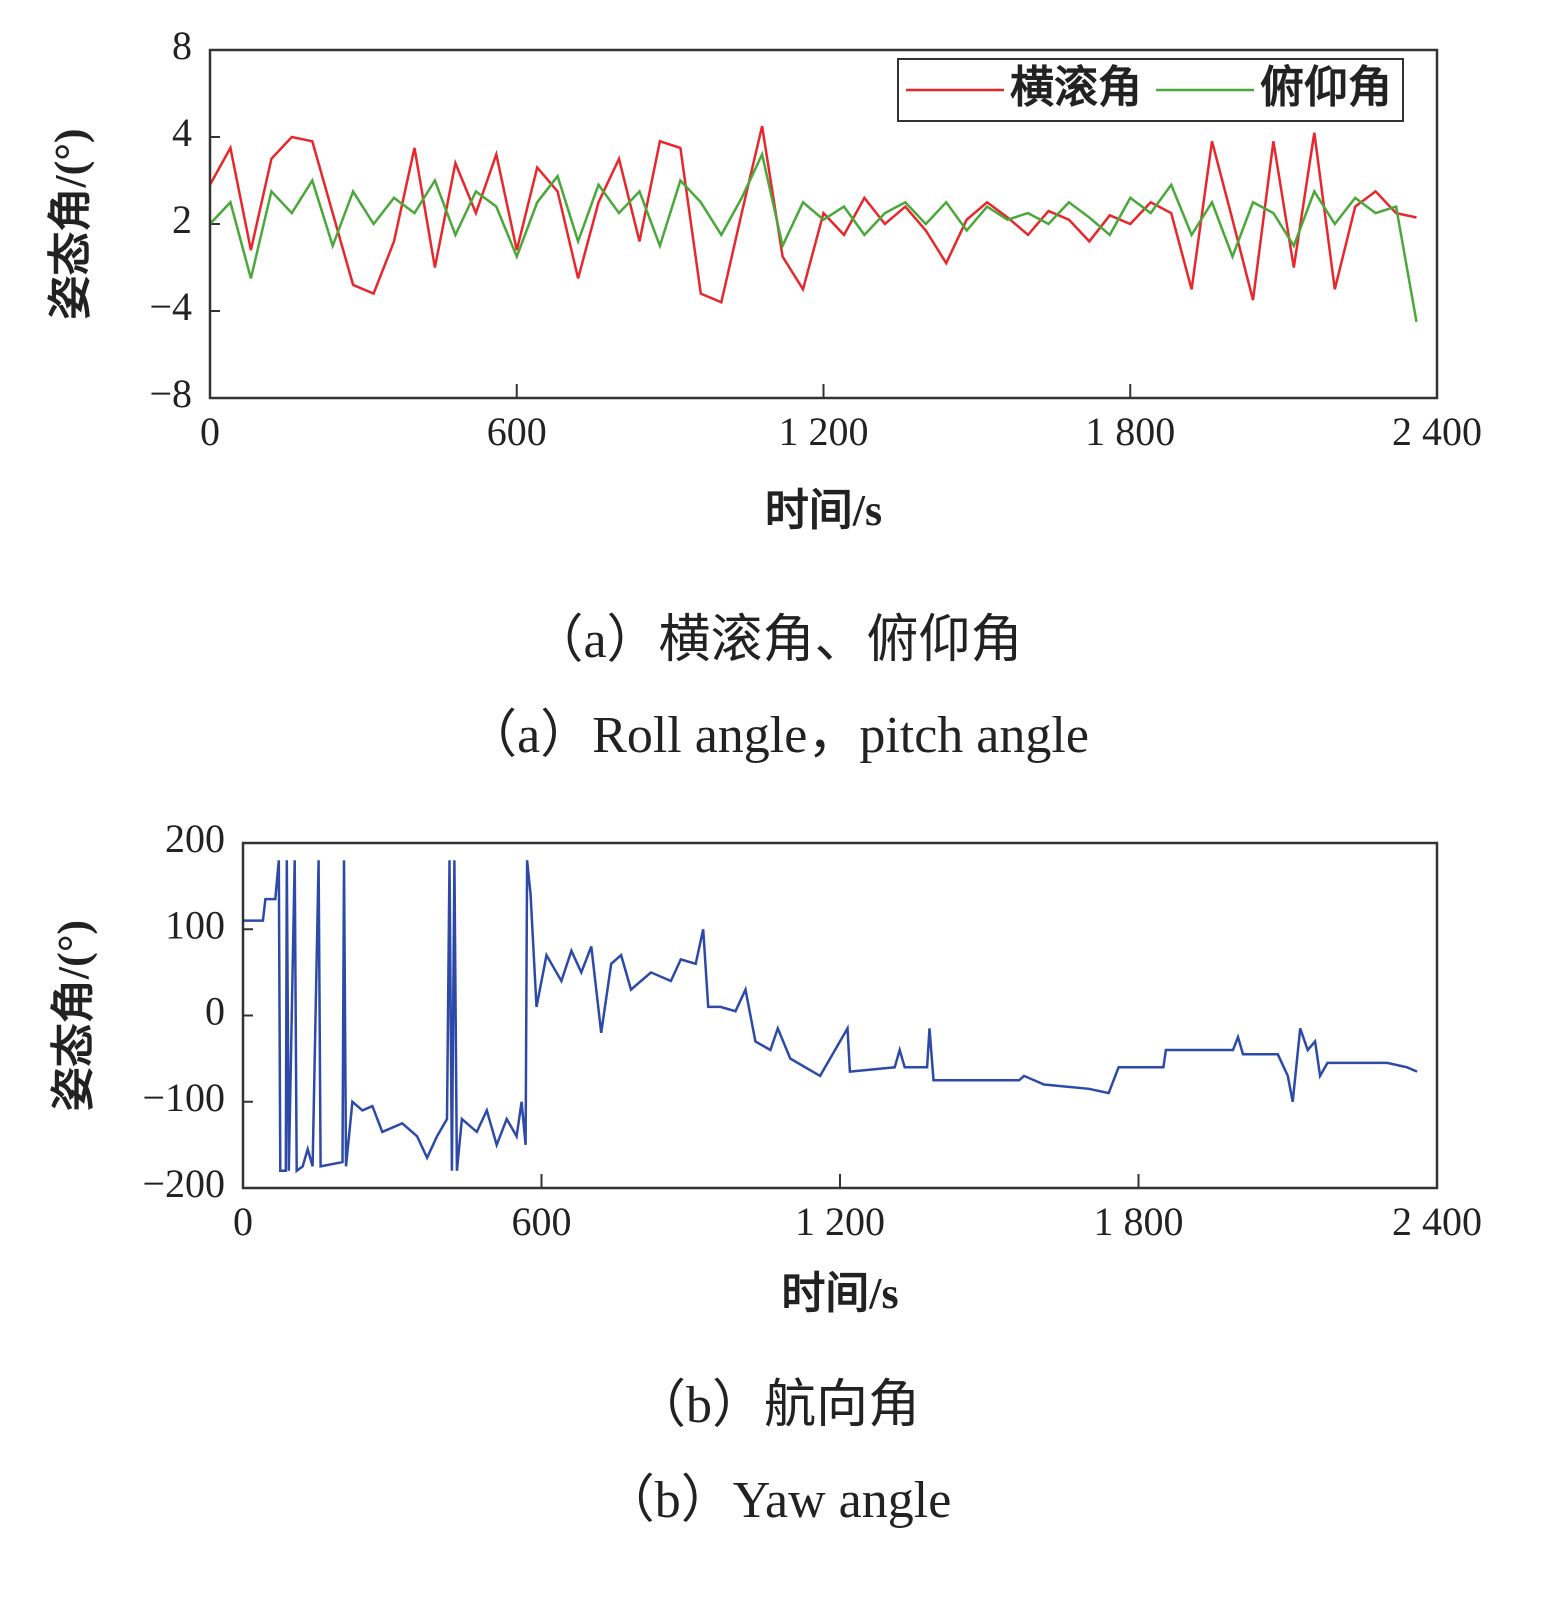 Image resolution: width=1554 pixels, height=1614 pixels. What do you see at coordinates (195, 924) in the screenshot?
I see `y-tick-label: 100` at bounding box center [195, 924].